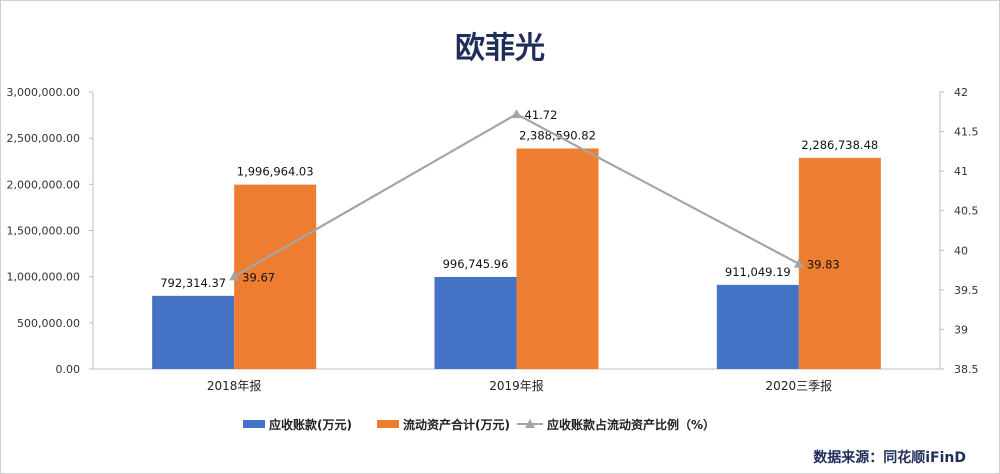 The width and height of the screenshot is (1000, 474). What do you see at coordinates (43, 92) in the screenshot?
I see `left-tick-label: 3,000,000.00` at bounding box center [43, 92].